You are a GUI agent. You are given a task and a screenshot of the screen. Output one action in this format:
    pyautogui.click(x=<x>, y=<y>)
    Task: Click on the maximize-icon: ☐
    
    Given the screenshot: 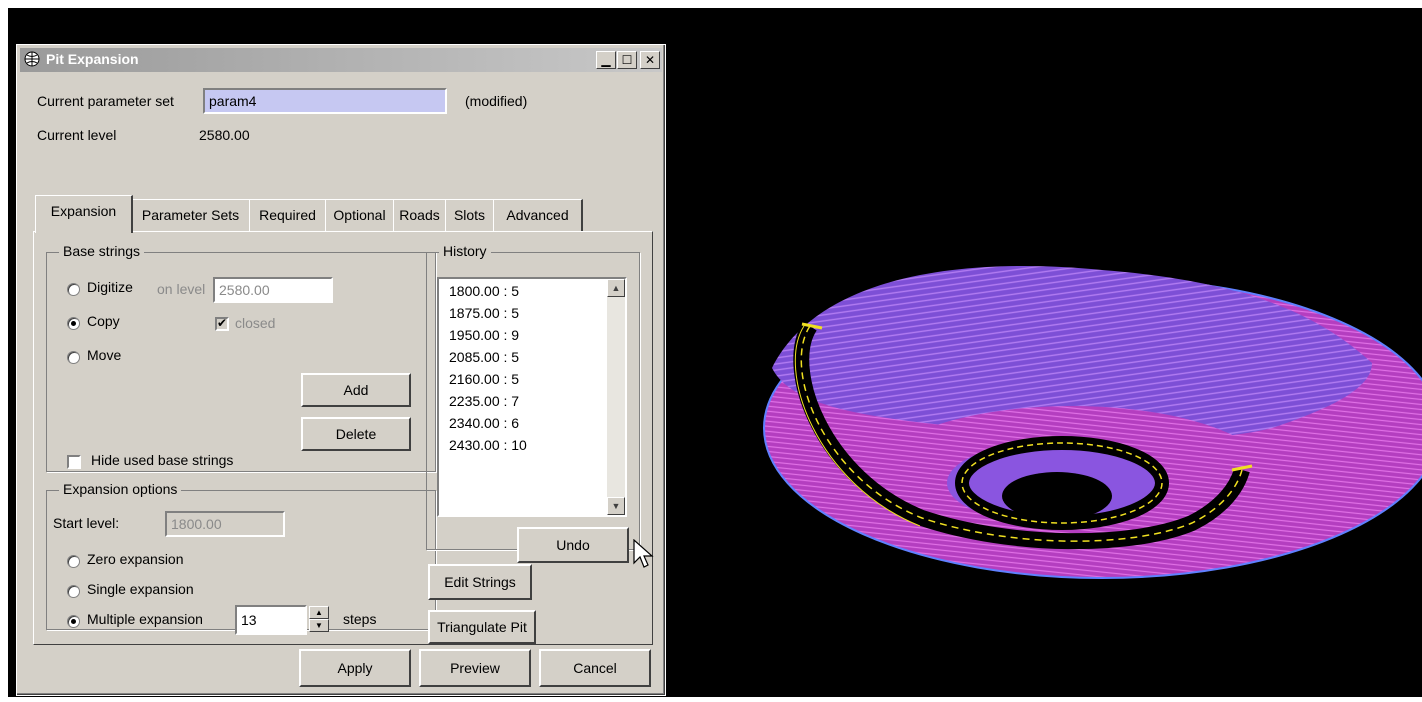 What is the action you would take?
    pyautogui.click(x=627, y=60)
    